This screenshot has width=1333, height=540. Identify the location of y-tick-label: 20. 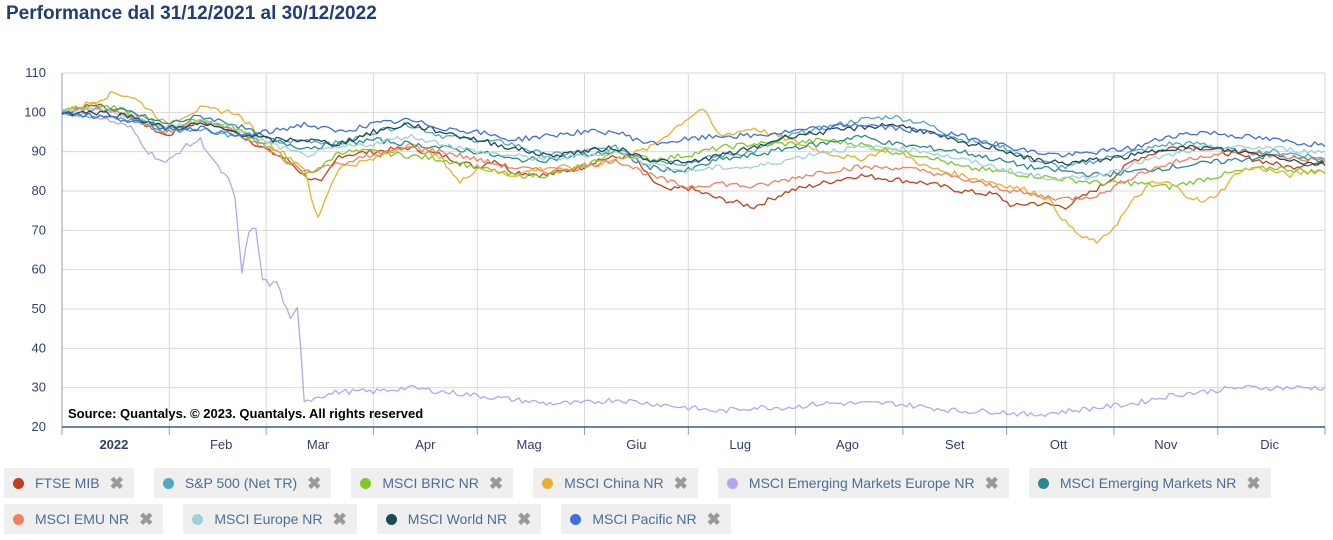
(39, 426).